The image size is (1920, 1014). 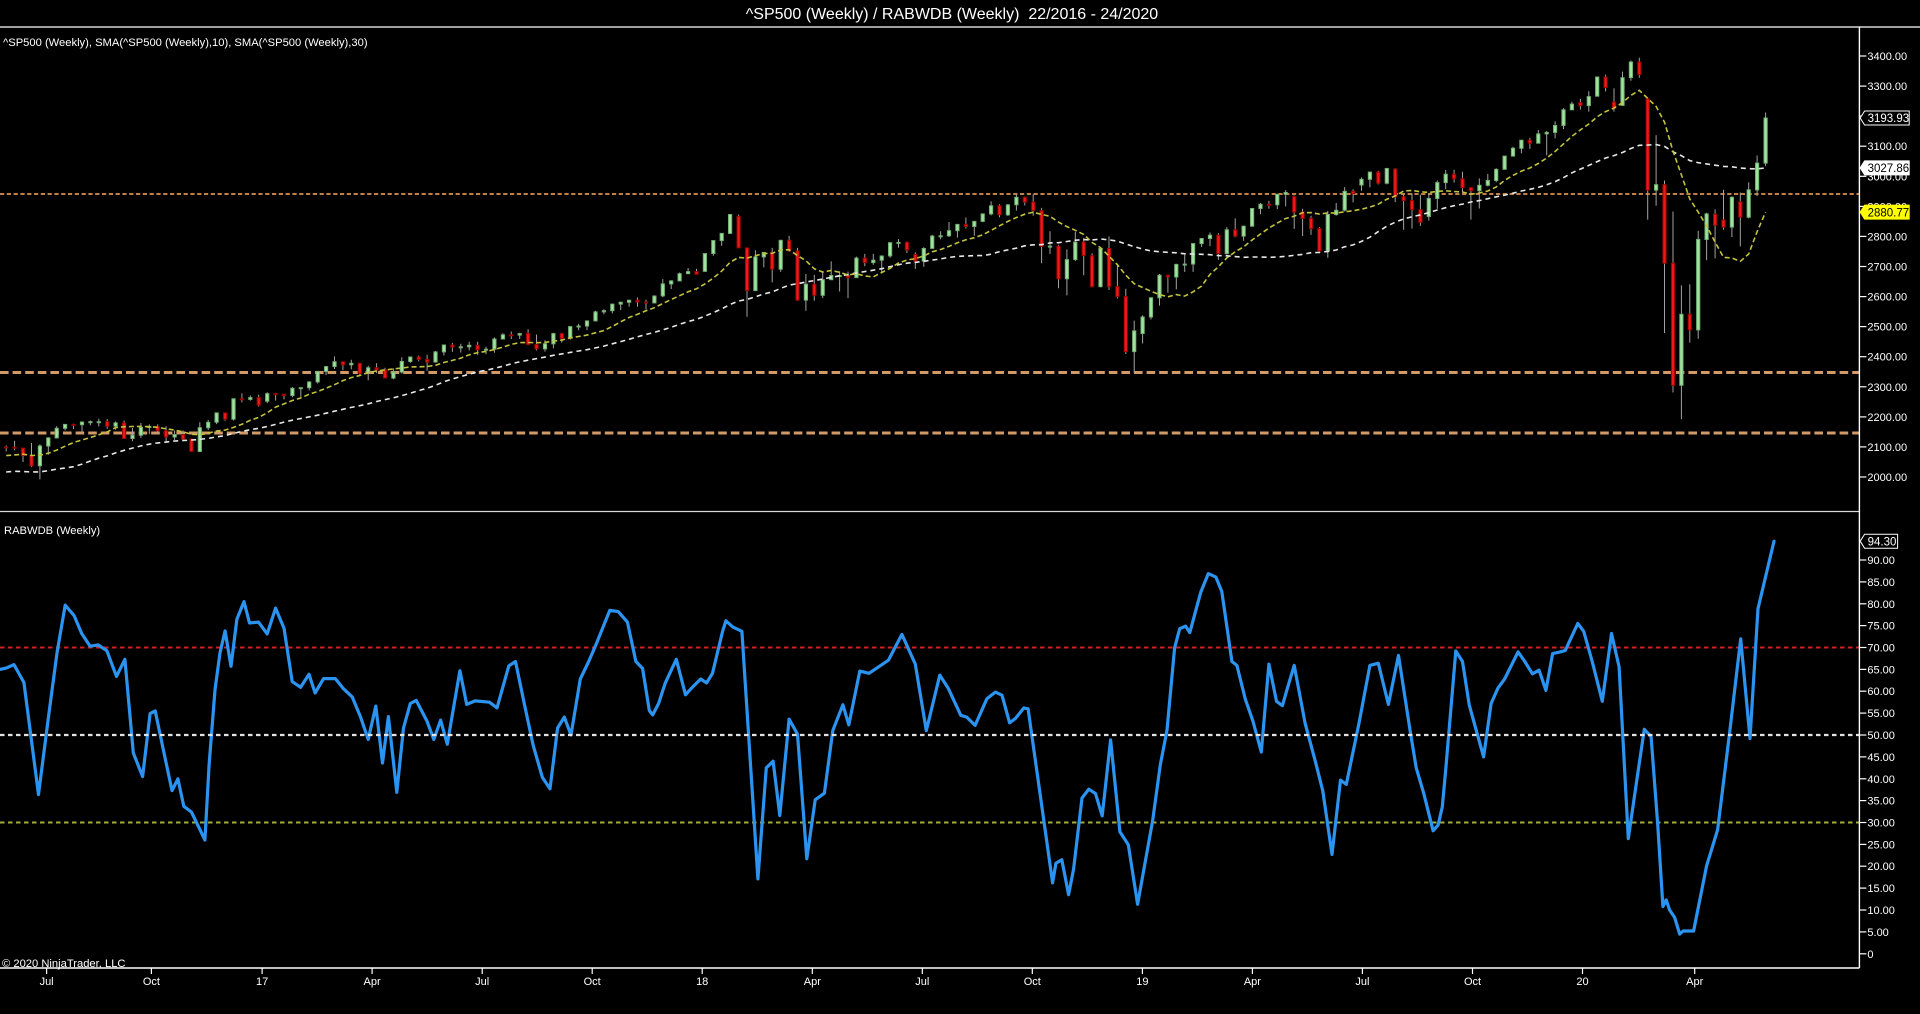 I want to click on svg-text: 2600.00, so click(x=1887, y=298).